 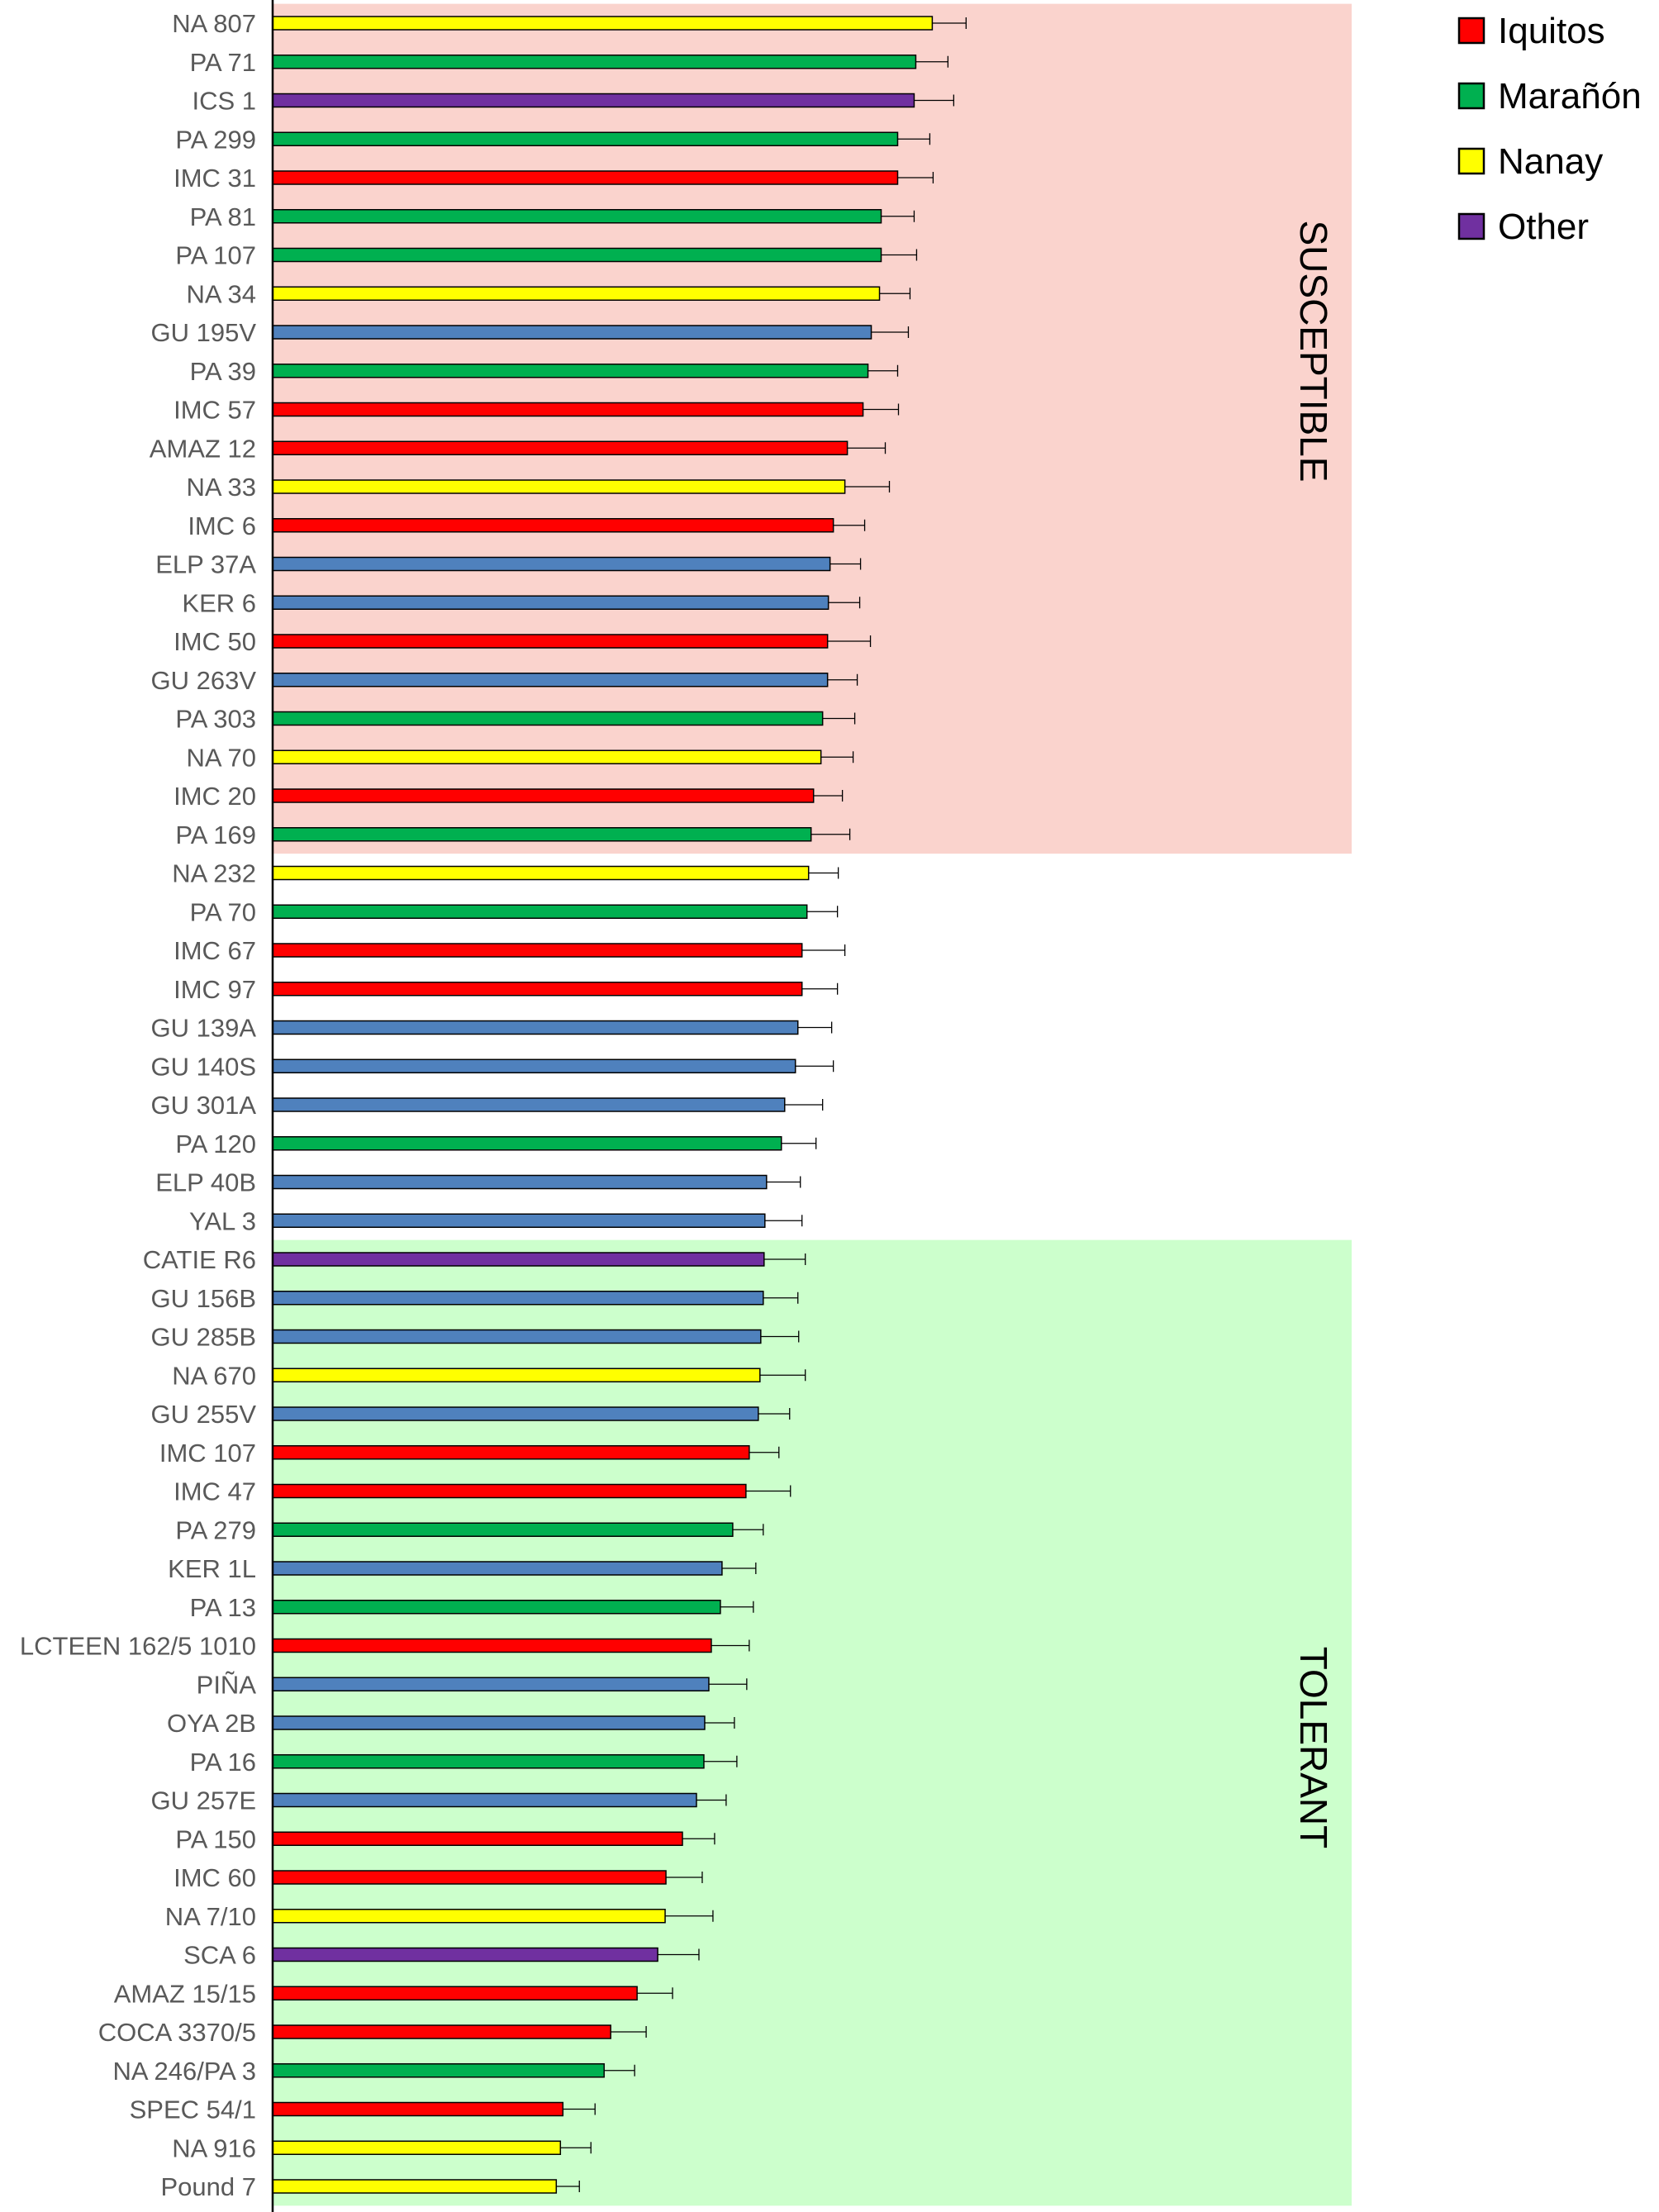 What do you see at coordinates (222, 1220) in the screenshot?
I see `category-label: YAL 3` at bounding box center [222, 1220].